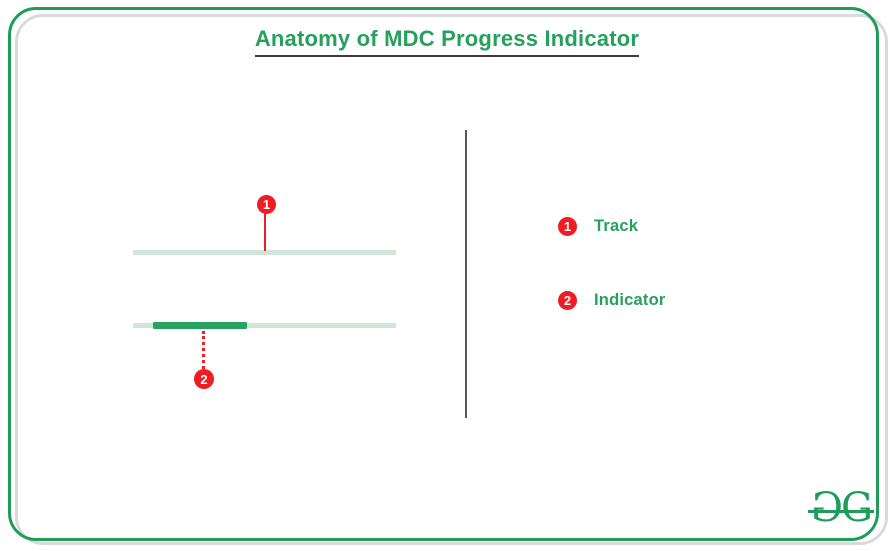 This screenshot has height=551, width=894. Describe the element at coordinates (264, 252) in the screenshot. I see `progress-track-bar` at that location.